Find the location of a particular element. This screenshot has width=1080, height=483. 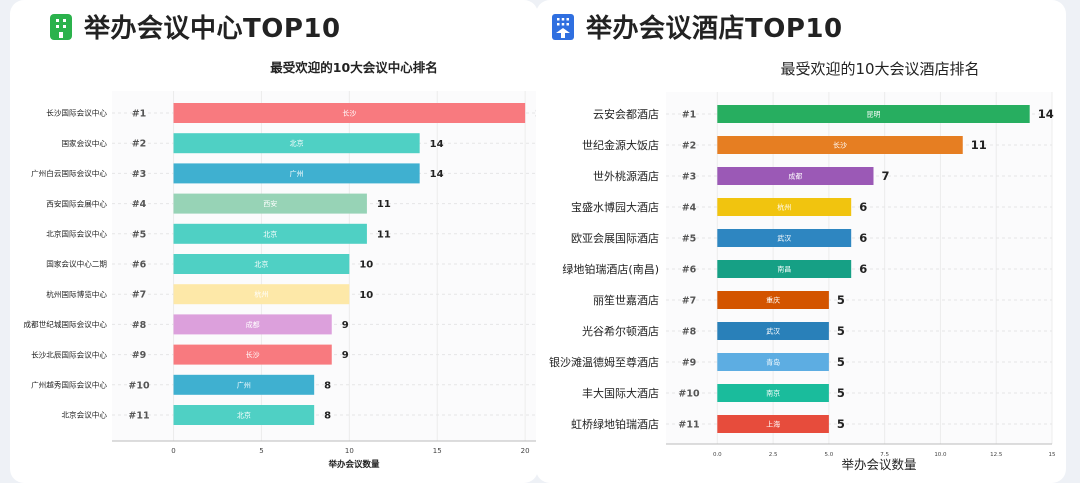

c1-category-label: 丰大国际大酒店 is located at coordinates (620, 393).